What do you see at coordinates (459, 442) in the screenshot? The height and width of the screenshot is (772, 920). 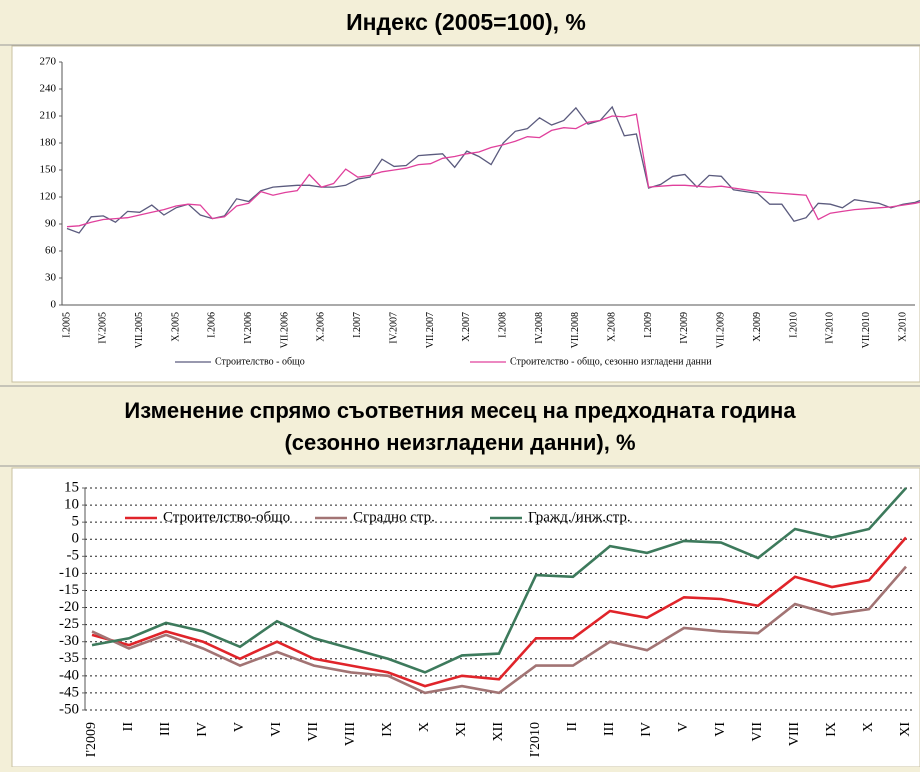 I see `chart-title: (сезонно неизгладени данни), %` at bounding box center [459, 442].